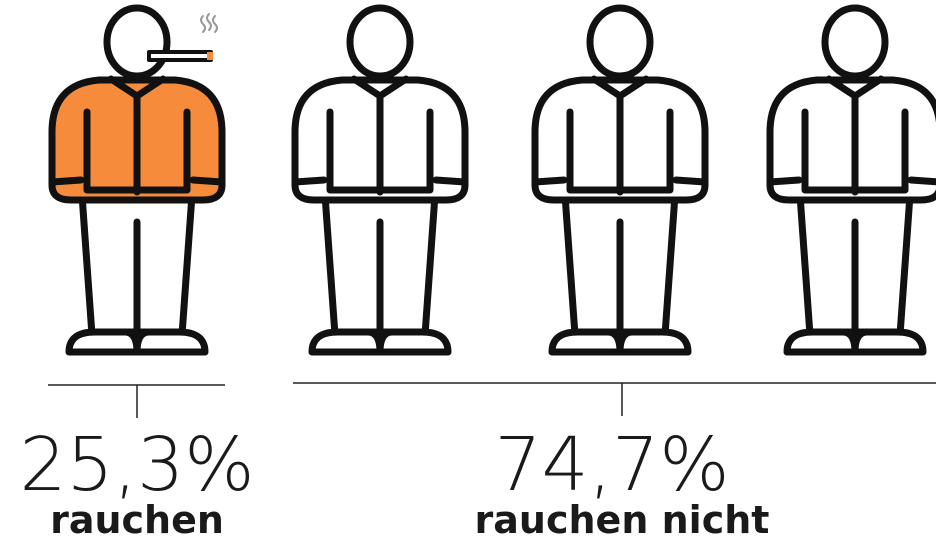  I want to click on cigarette, so click(180, 56).